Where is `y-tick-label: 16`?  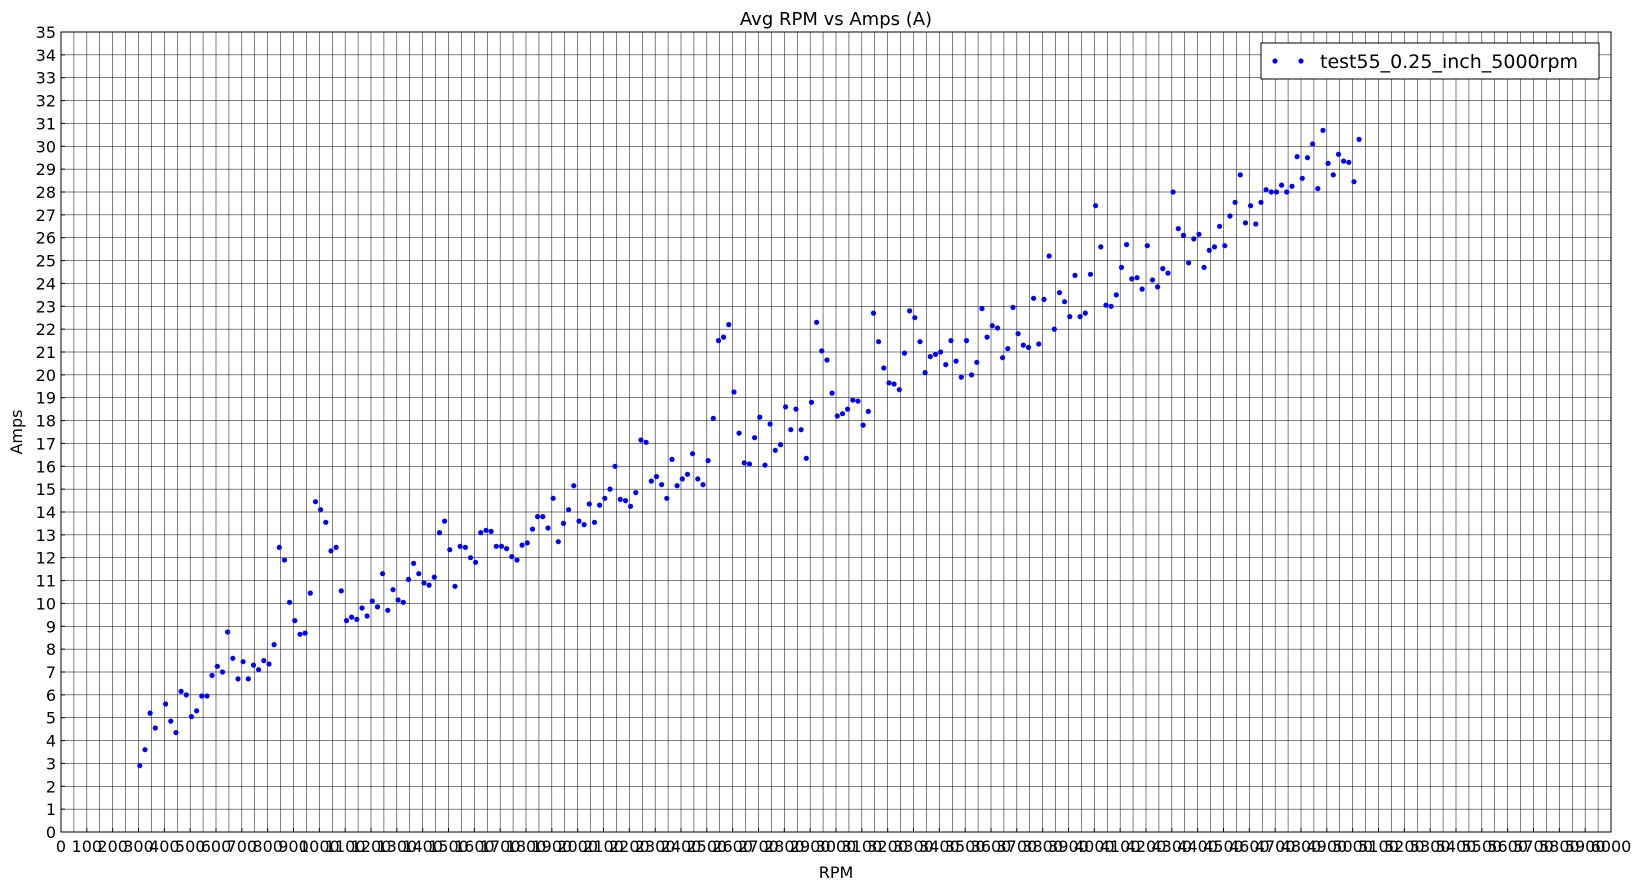 y-tick-label: 16 is located at coordinates (46, 466).